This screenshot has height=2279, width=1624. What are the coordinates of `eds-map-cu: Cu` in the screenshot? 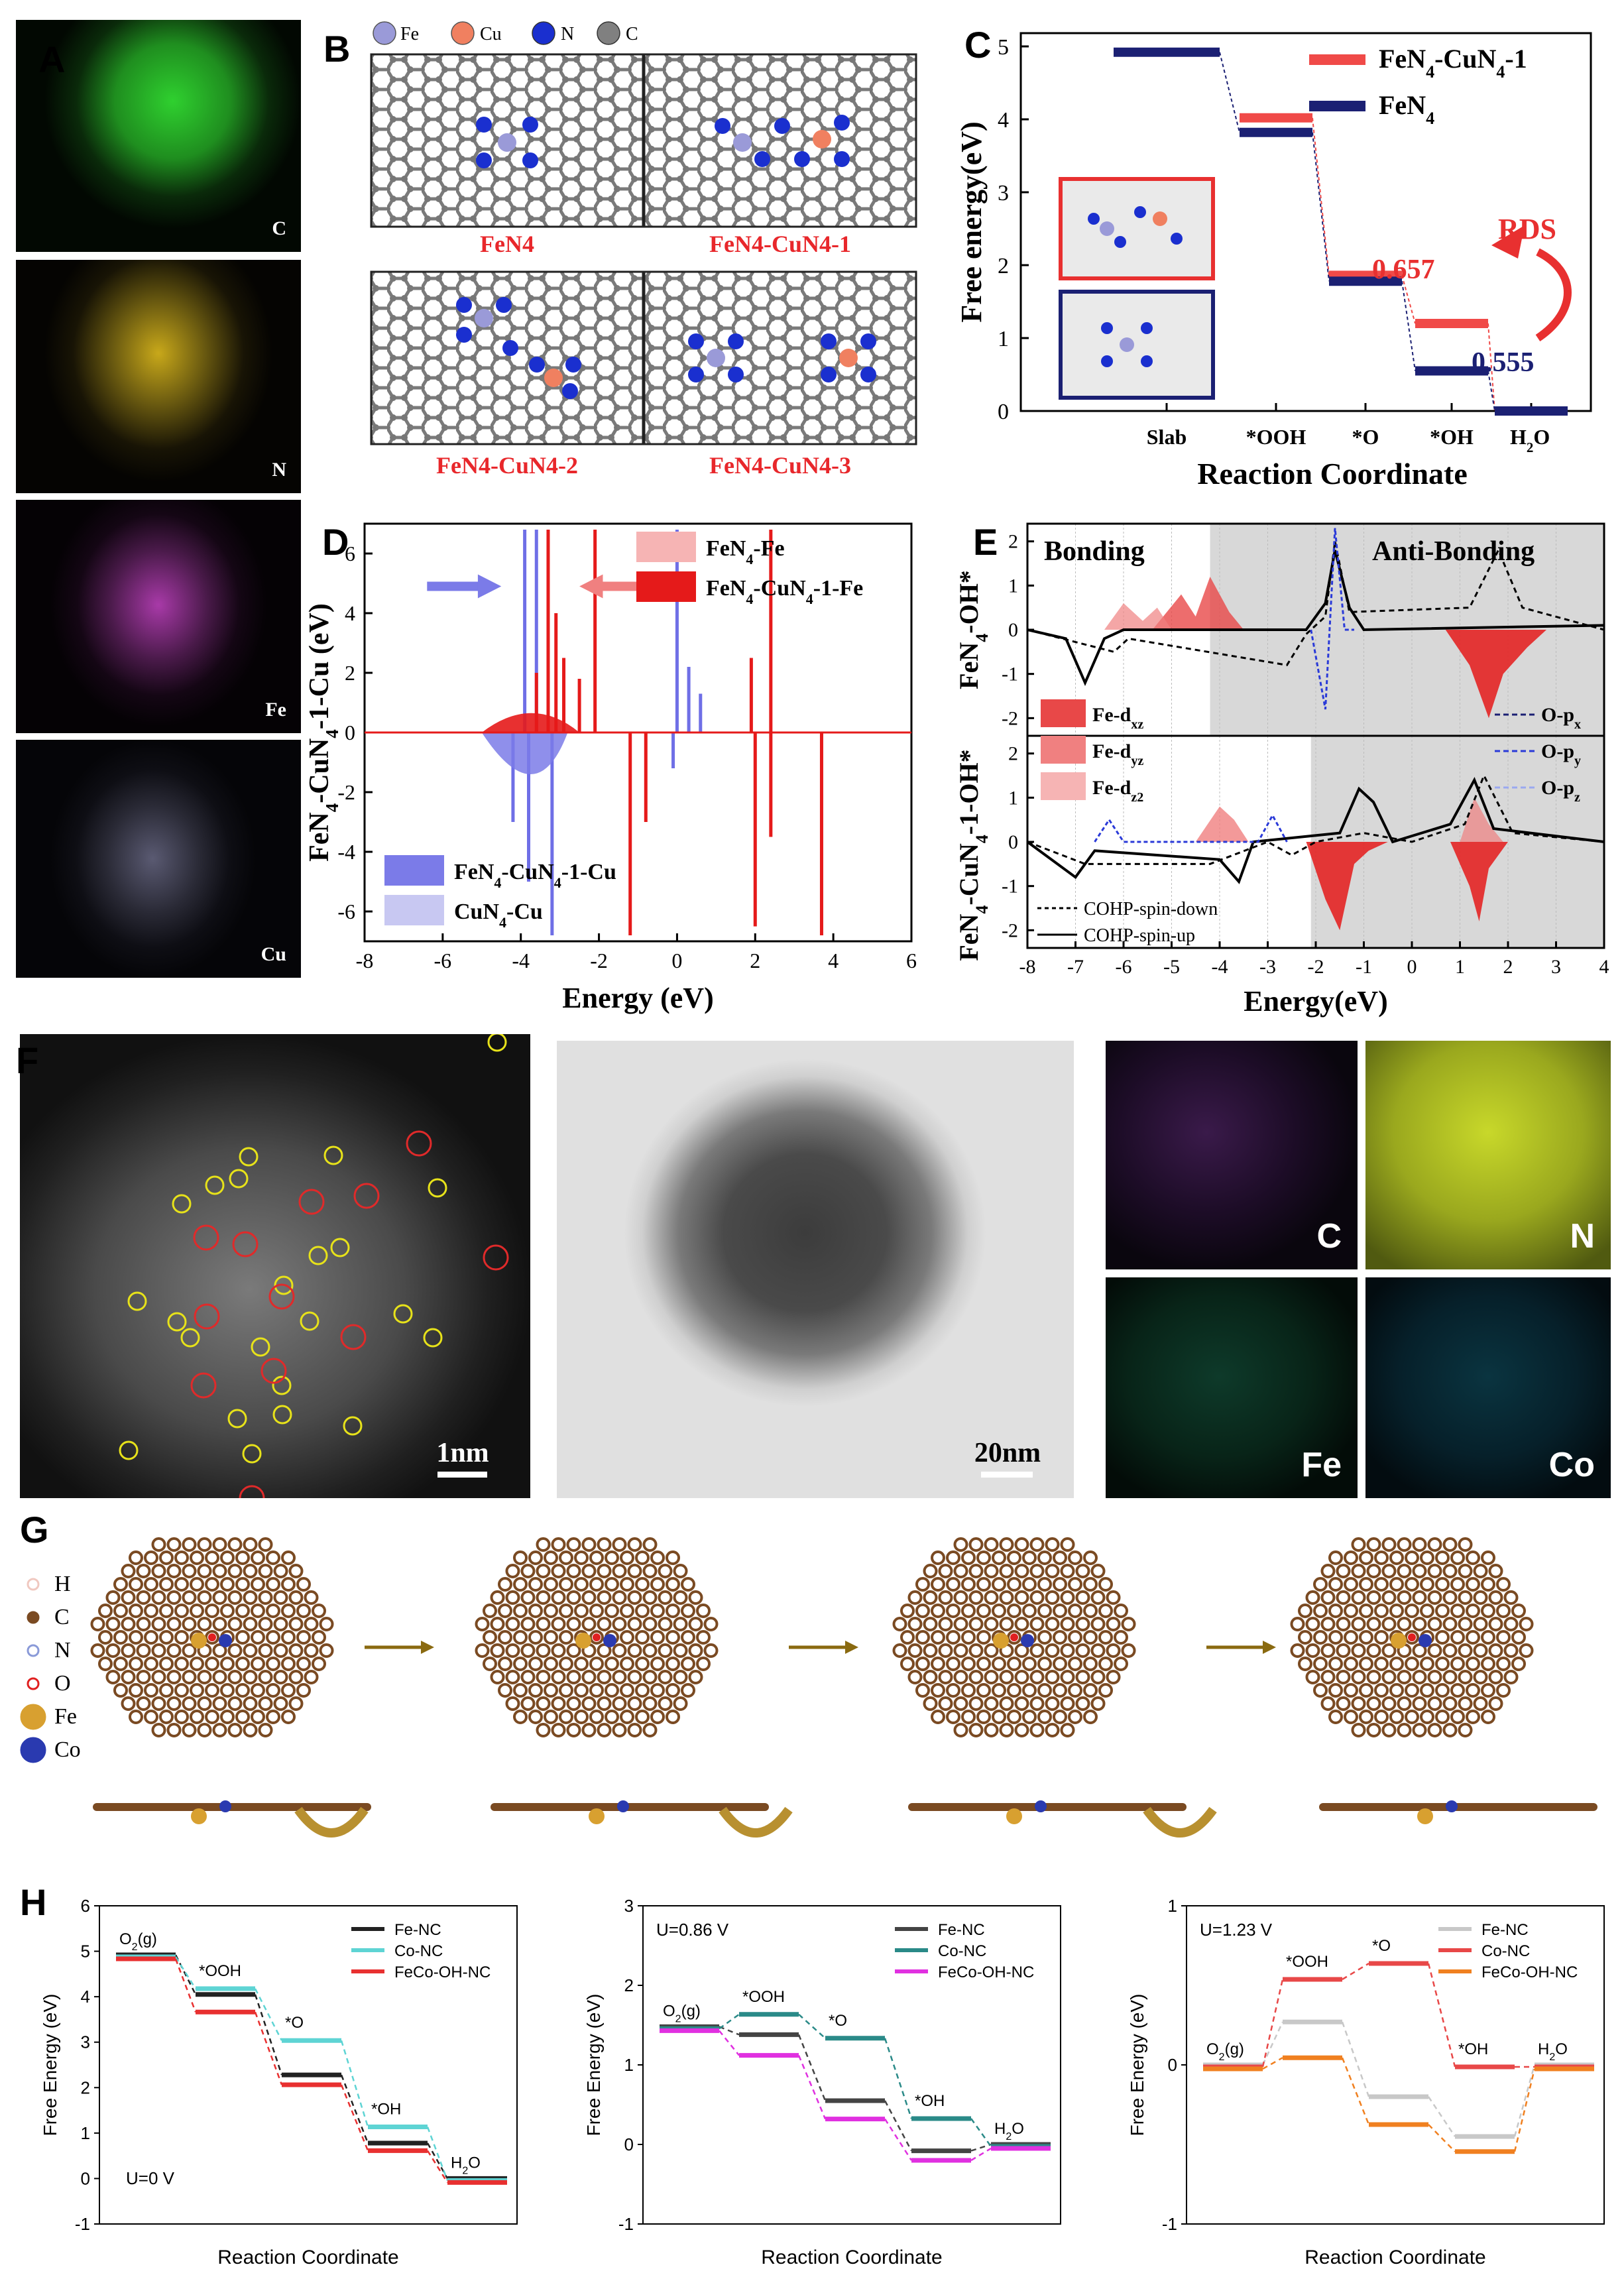 It's located at (158, 859).